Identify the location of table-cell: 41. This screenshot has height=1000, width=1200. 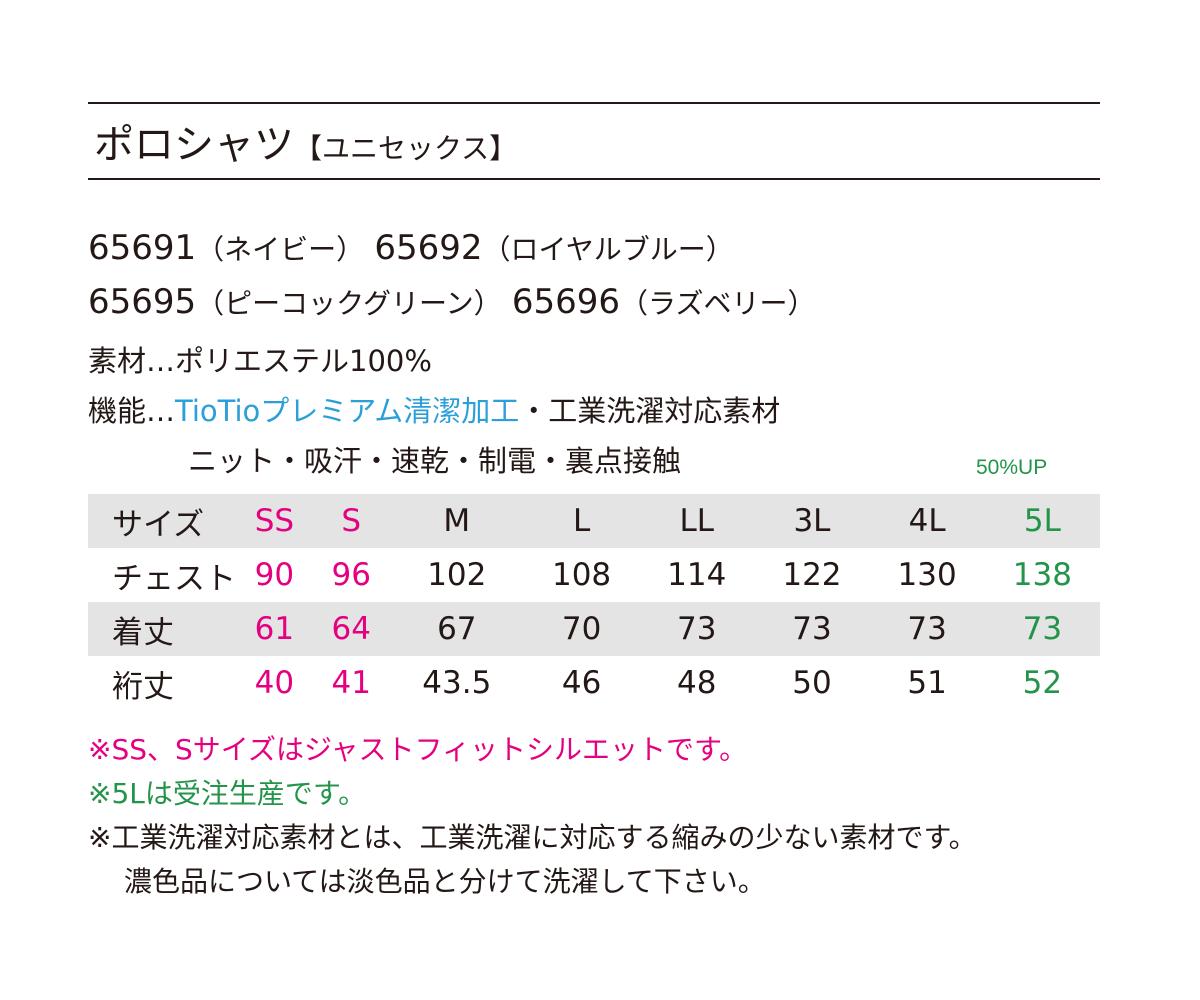
(351, 683).